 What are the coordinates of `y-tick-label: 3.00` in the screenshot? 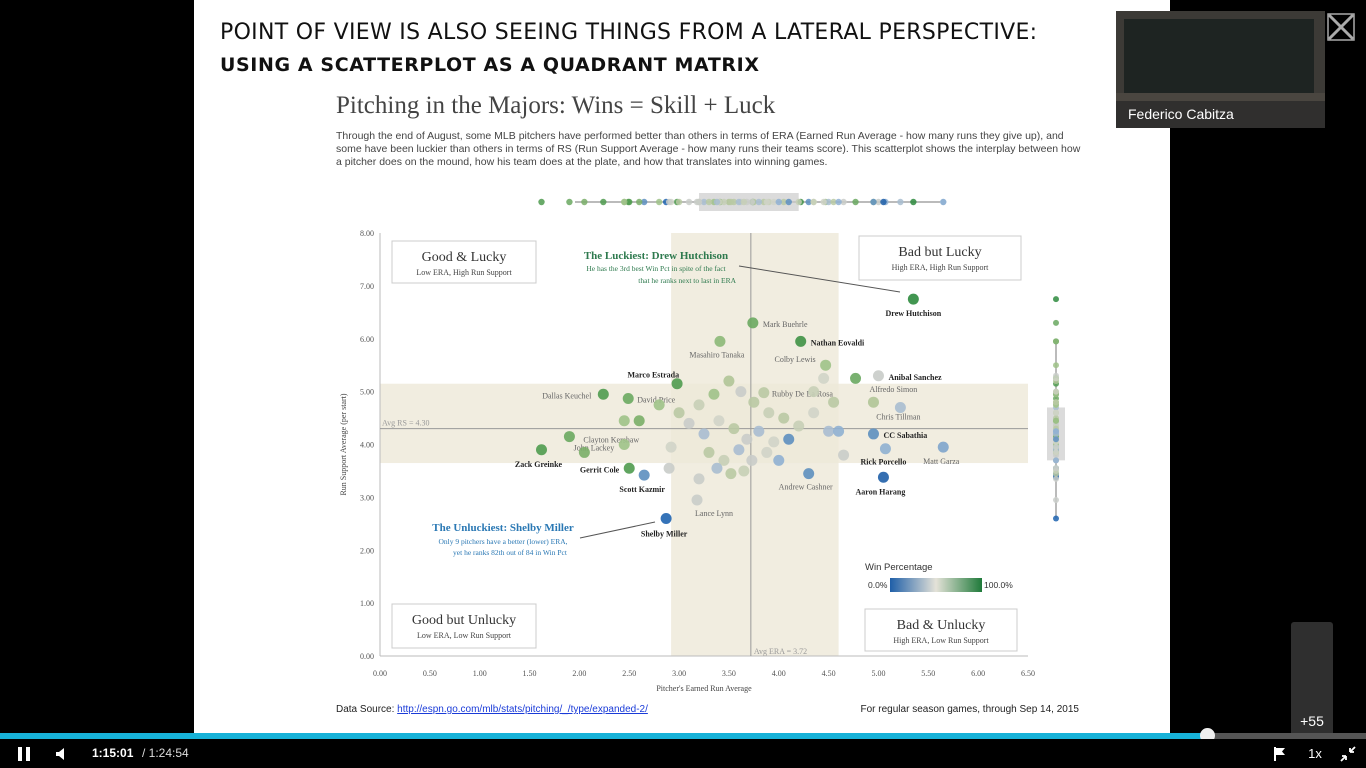 It's located at (367, 497).